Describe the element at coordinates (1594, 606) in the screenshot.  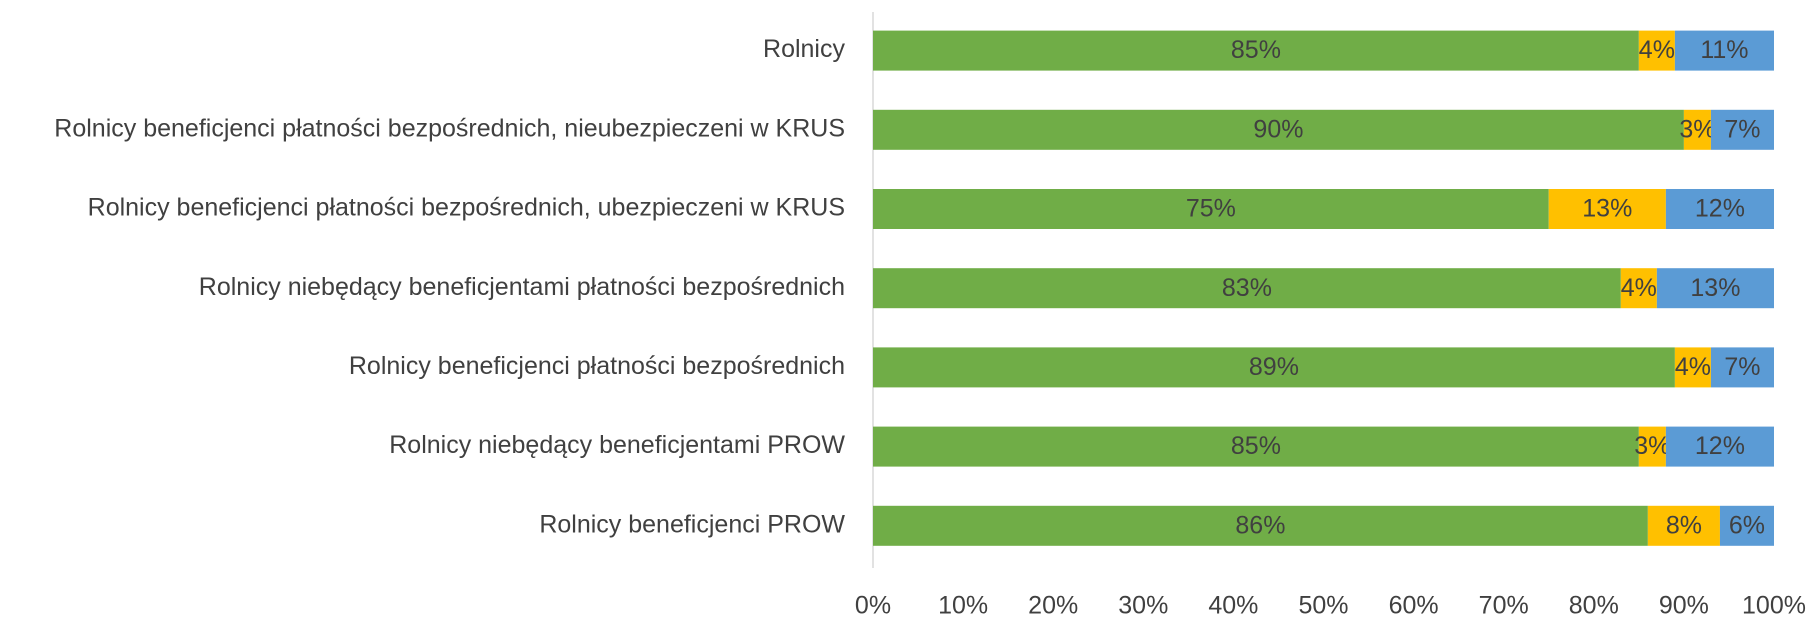
I see `x-tick-label: 80%` at that location.